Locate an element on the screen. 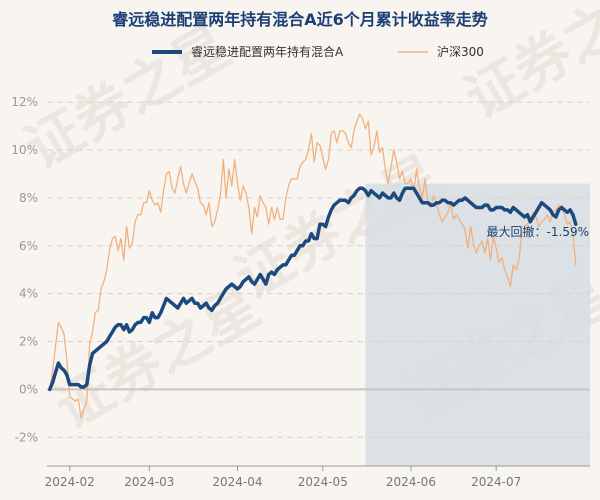 This screenshot has width=600, height=500. y-tick-label: 12% is located at coordinates (24, 102).